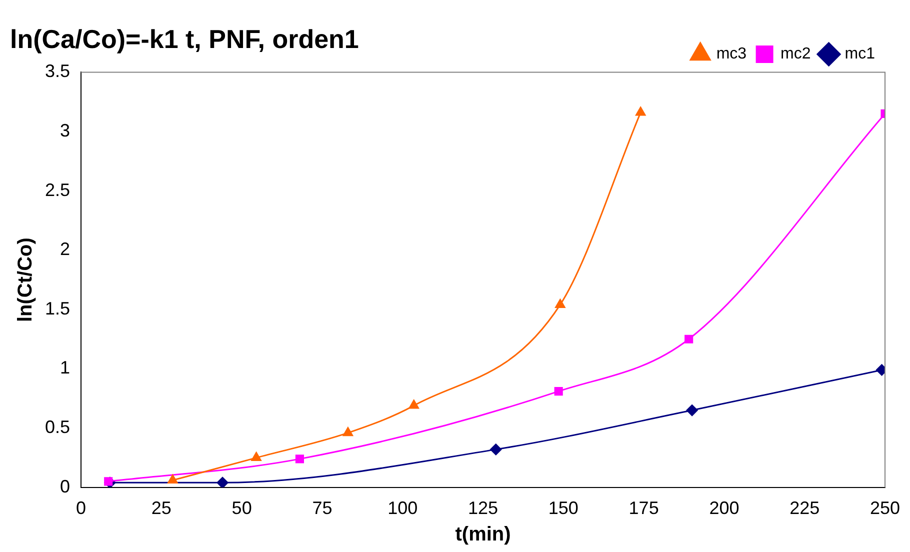  I want to click on x-tick-label: 50, so click(242, 508).